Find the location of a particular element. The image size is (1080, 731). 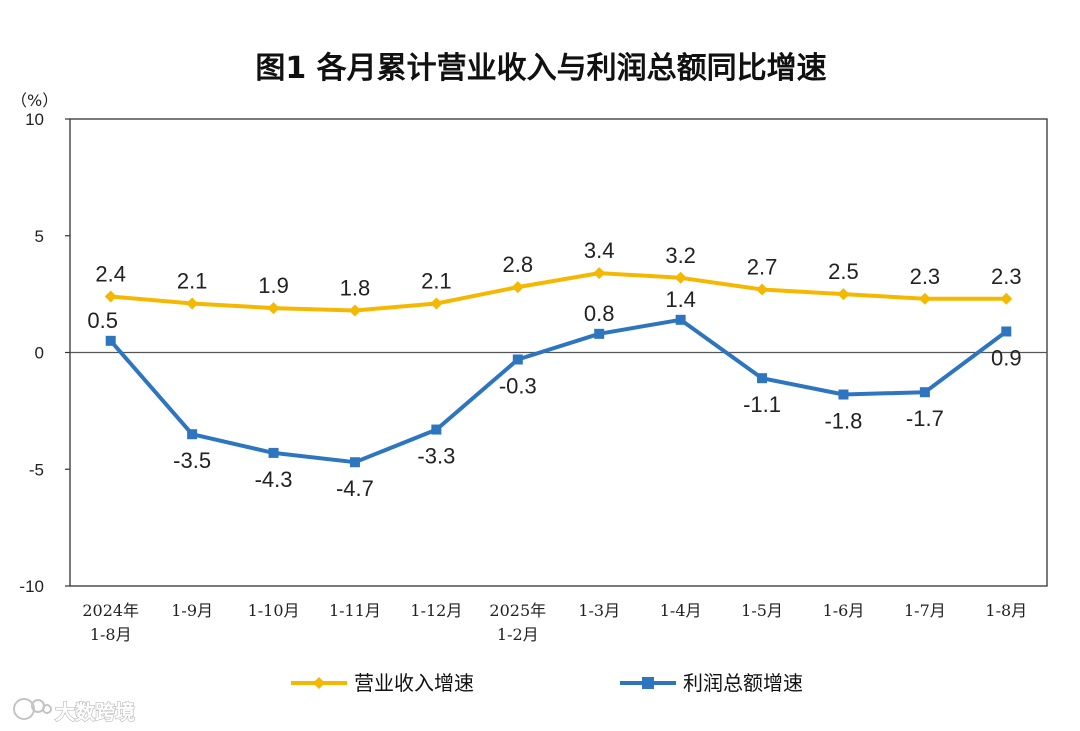

legend-item-profit: 利润总额增速 is located at coordinates (711, 683).